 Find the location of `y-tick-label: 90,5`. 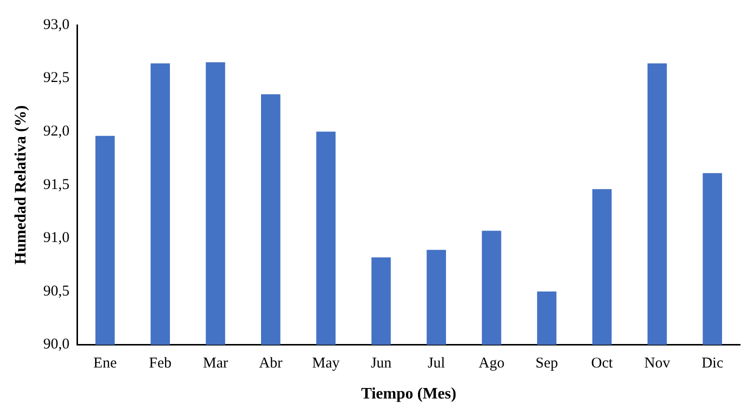

y-tick-label: 90,5 is located at coordinates (56, 291).